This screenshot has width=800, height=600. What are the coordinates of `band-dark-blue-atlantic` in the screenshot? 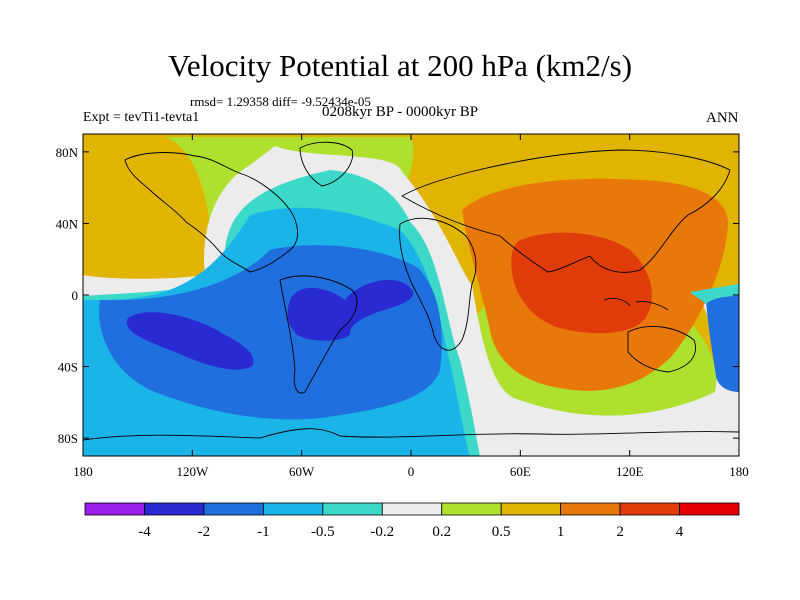 It's located at (350, 310).